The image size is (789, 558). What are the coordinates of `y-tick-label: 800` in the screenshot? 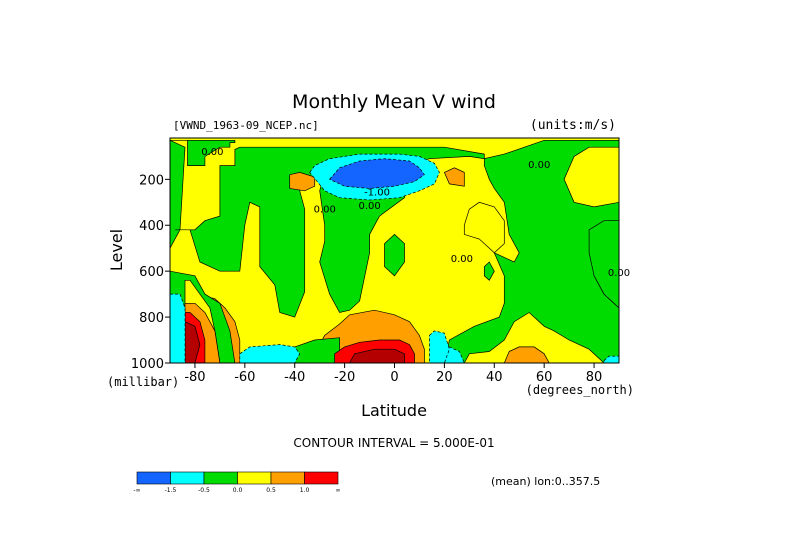 It's located at (151, 318).